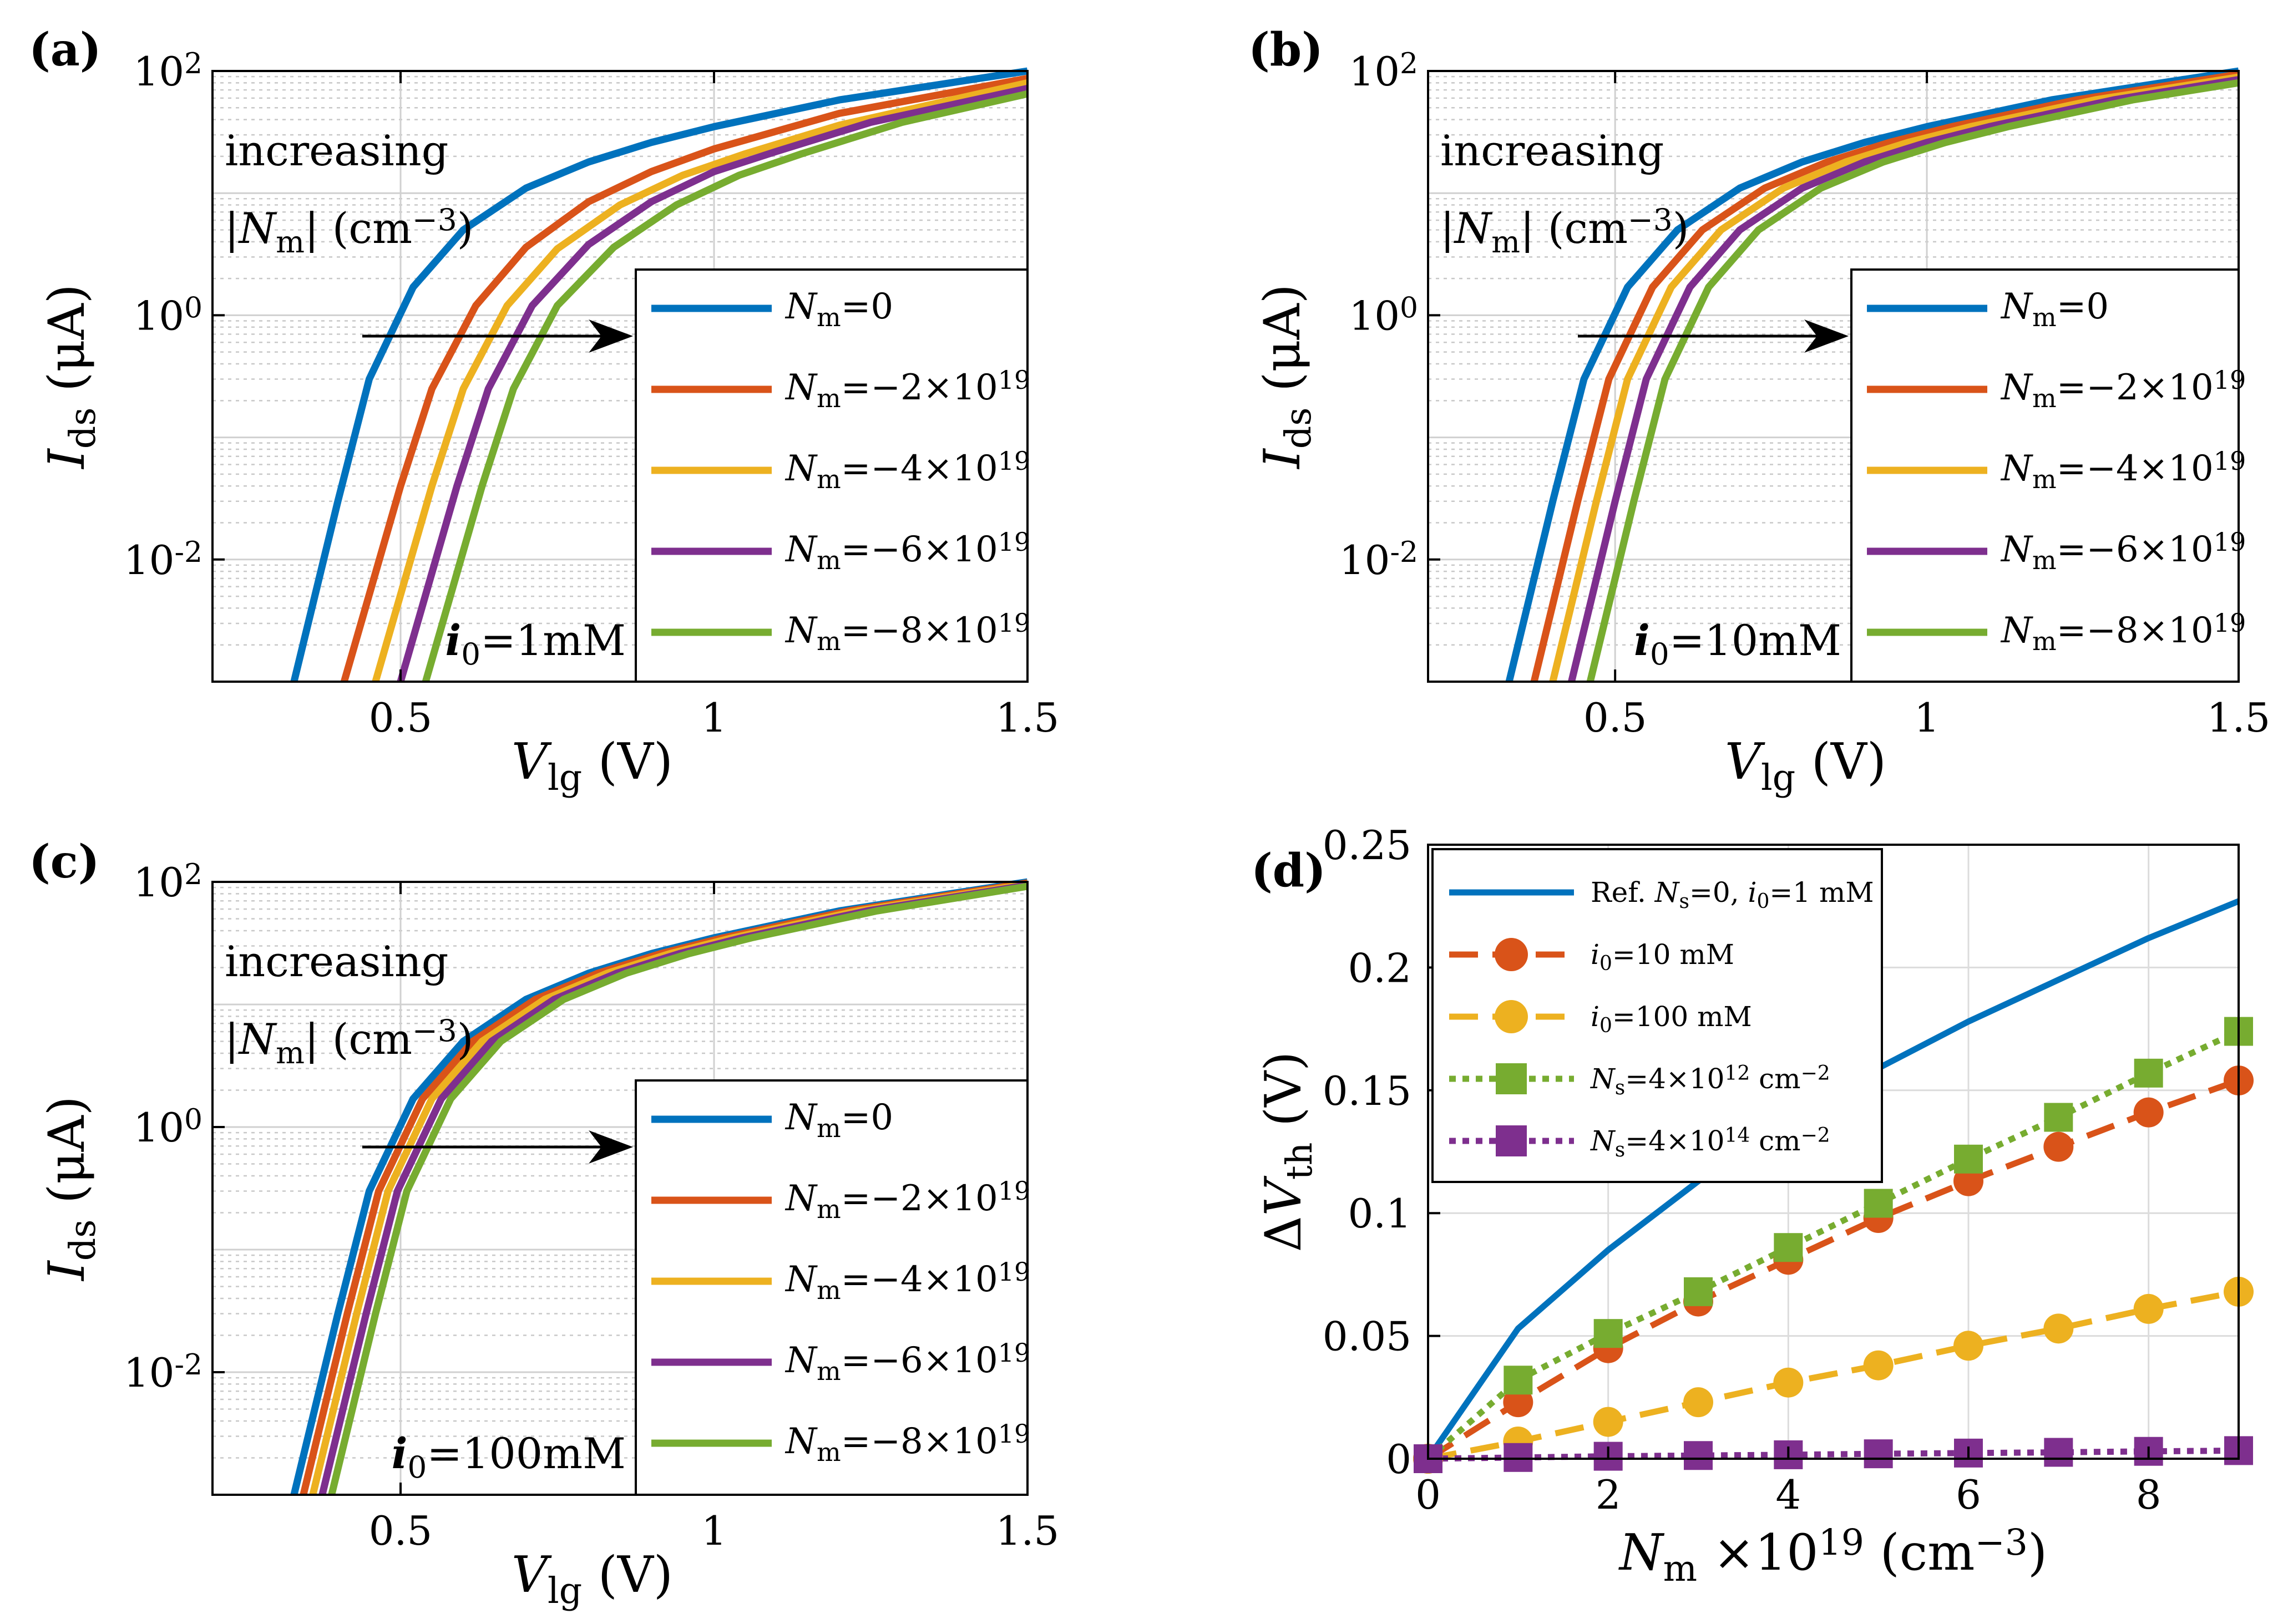  What do you see at coordinates (509, 1457) in the screenshot?
I see `condition-label: i0=100mM` at bounding box center [509, 1457].